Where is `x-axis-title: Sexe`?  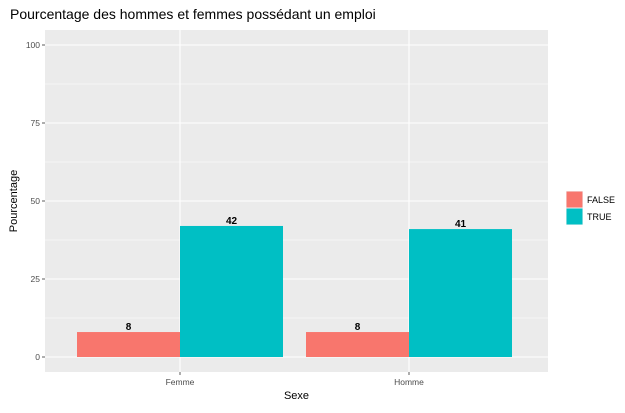
x-axis-title: Sexe is located at coordinates (296, 396).